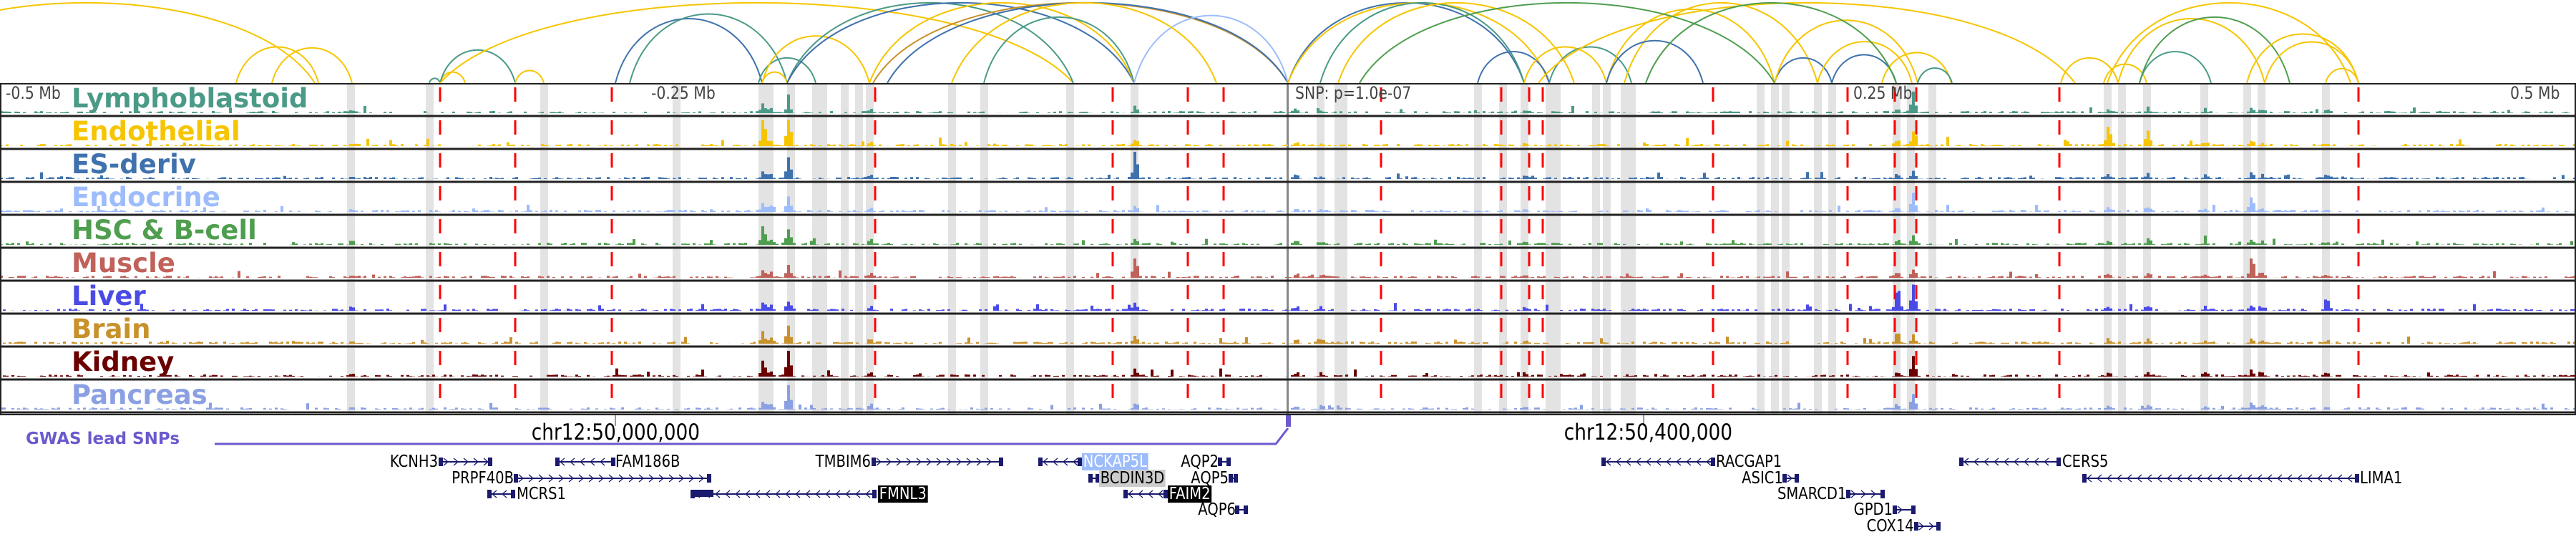 This screenshot has height=537, width=2576. What do you see at coordinates (2085, 462) in the screenshot?
I see `gene-label-cers5: CERS5` at bounding box center [2085, 462].